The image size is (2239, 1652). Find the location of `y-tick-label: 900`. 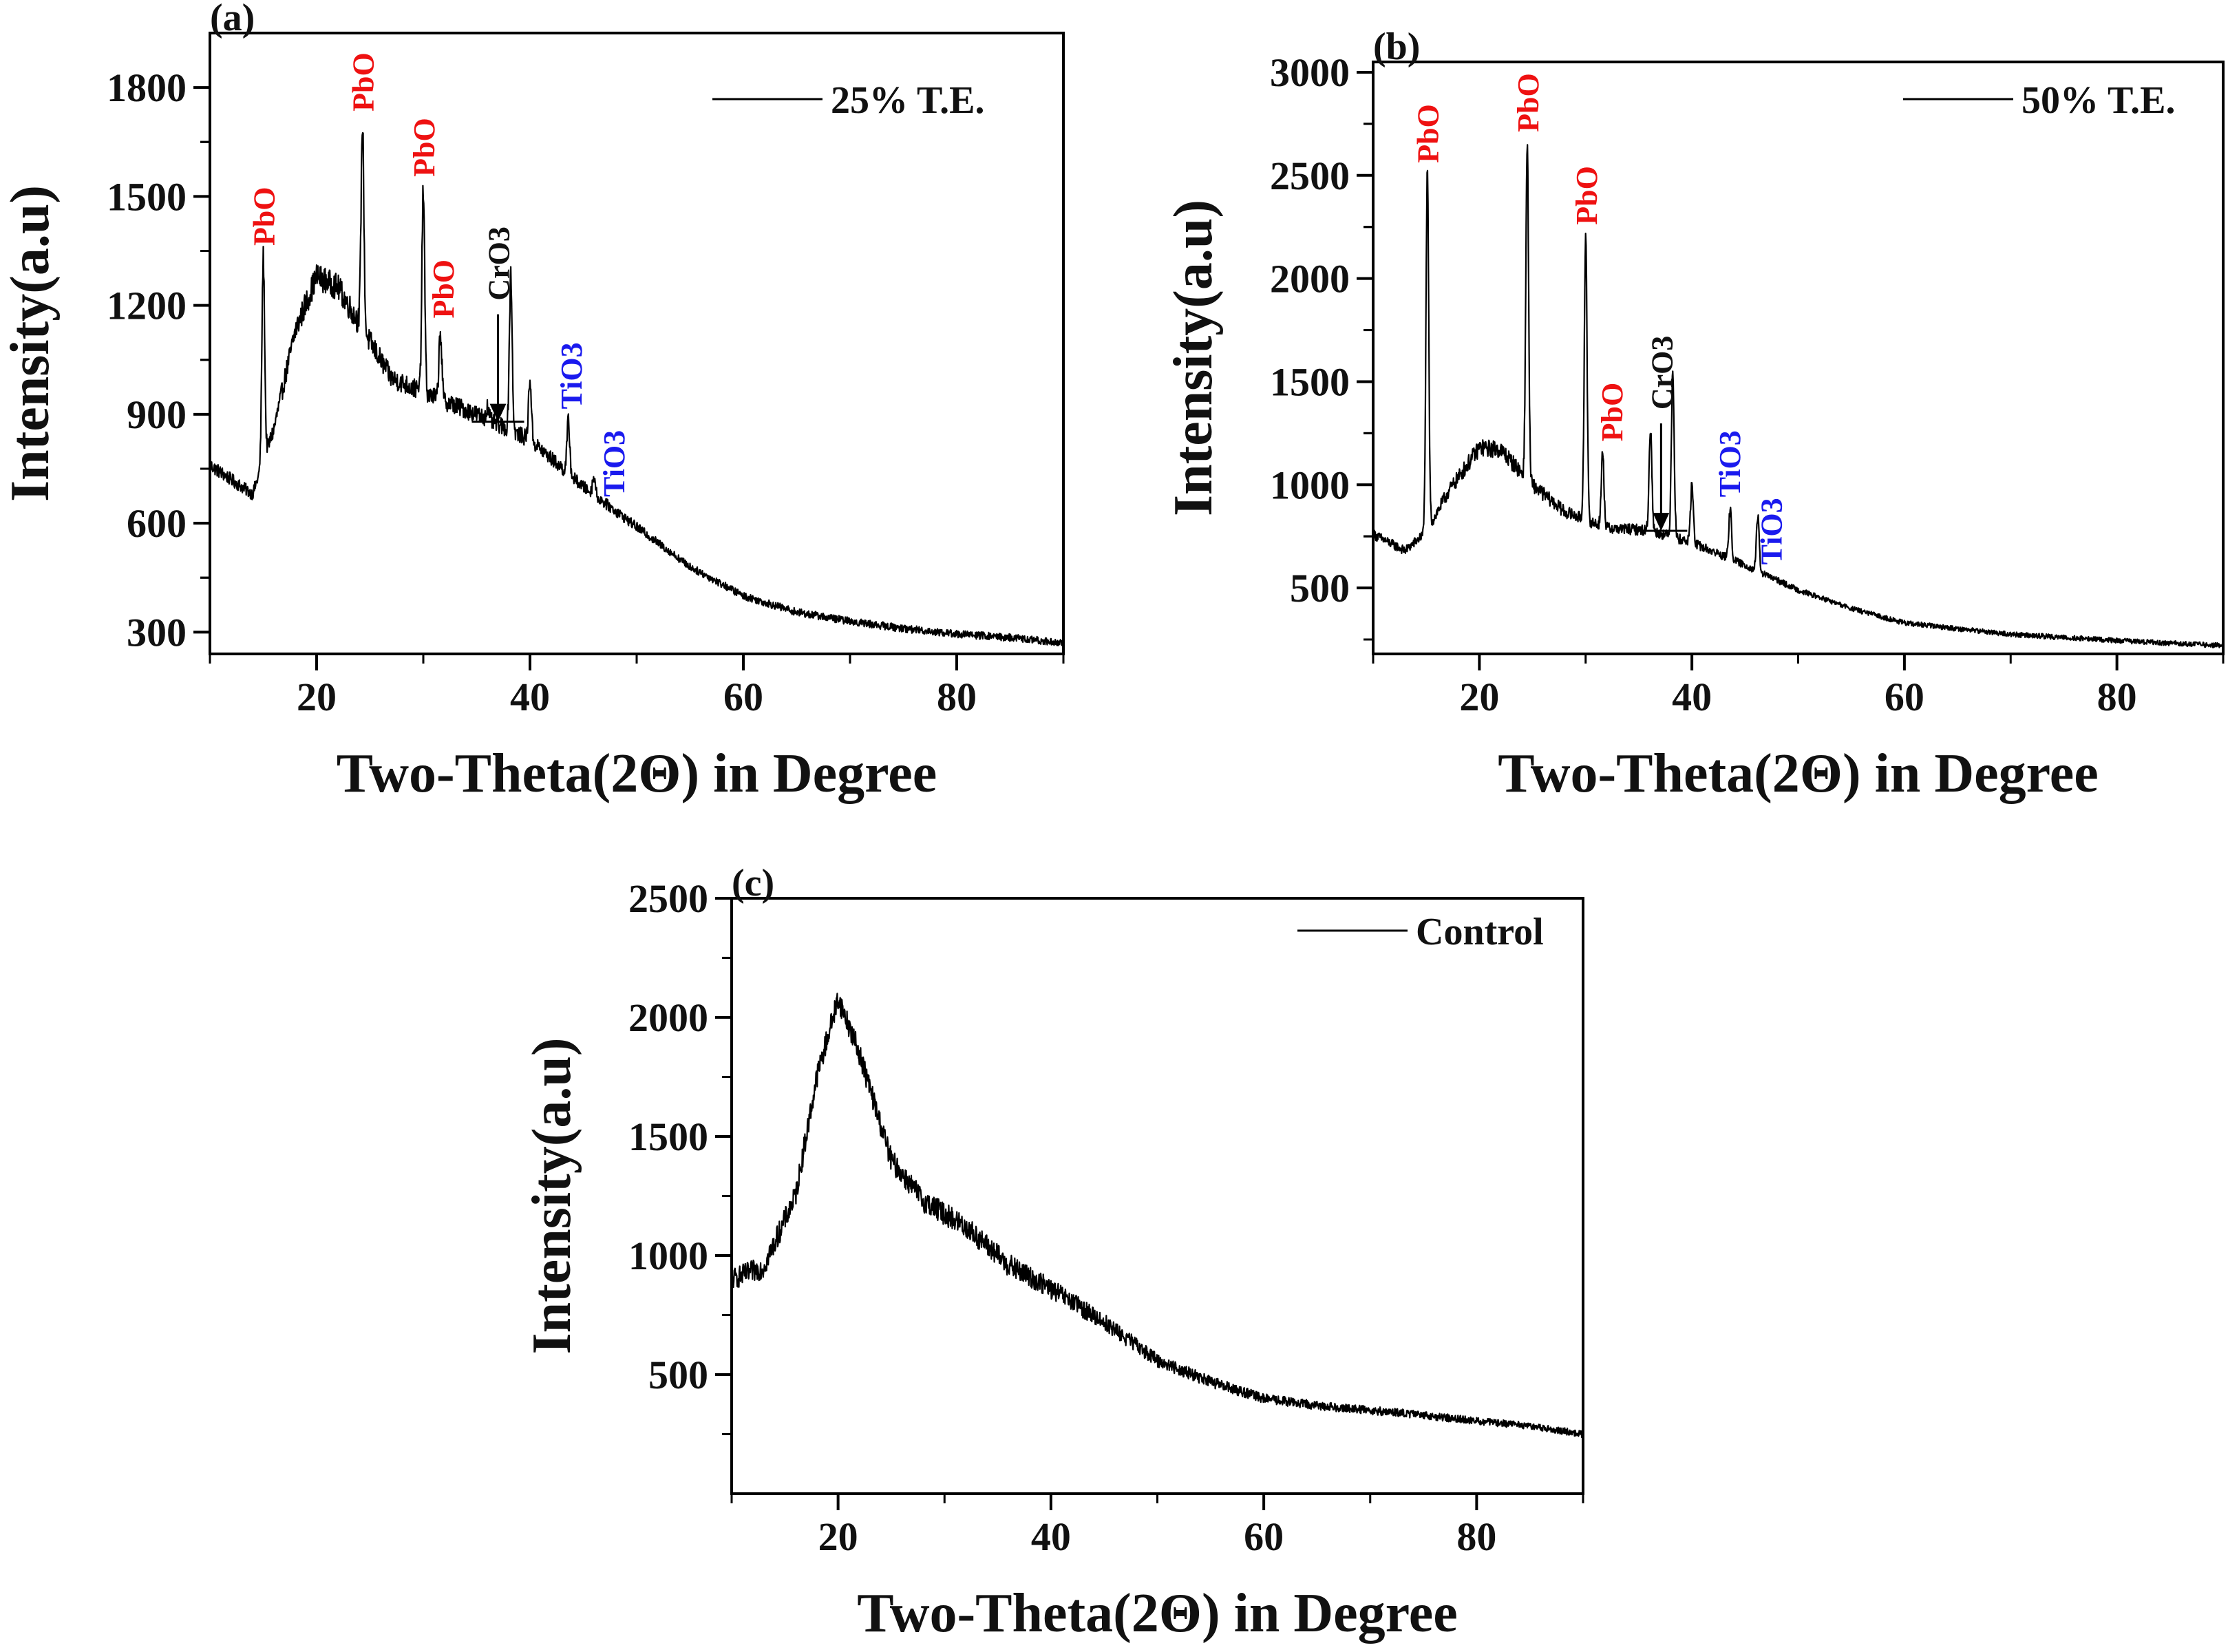

y-tick-label: 900 is located at coordinates (157, 415).